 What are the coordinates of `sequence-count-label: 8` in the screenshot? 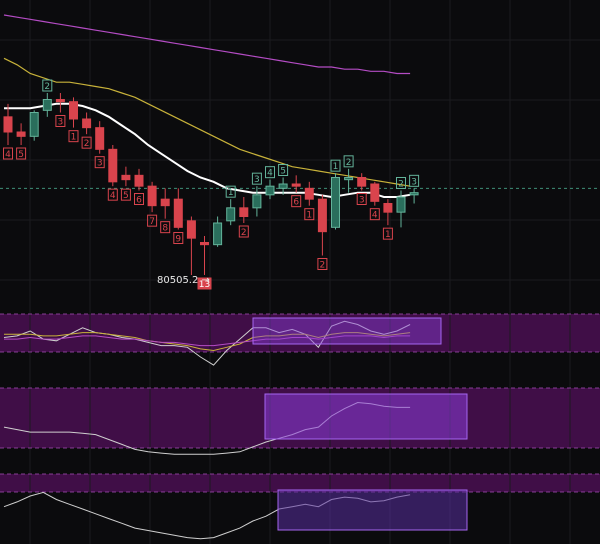 It's located at (165, 227).